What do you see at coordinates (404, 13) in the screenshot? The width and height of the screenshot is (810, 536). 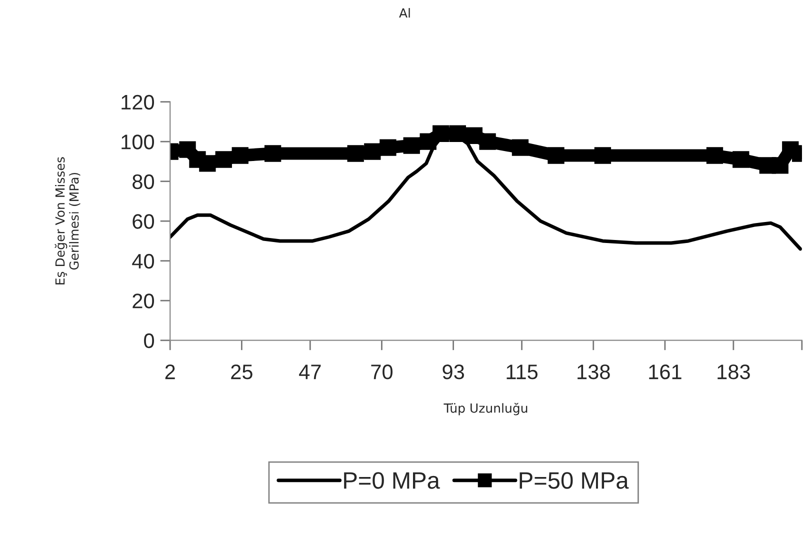 I see `chart-title: Al` at bounding box center [404, 13].